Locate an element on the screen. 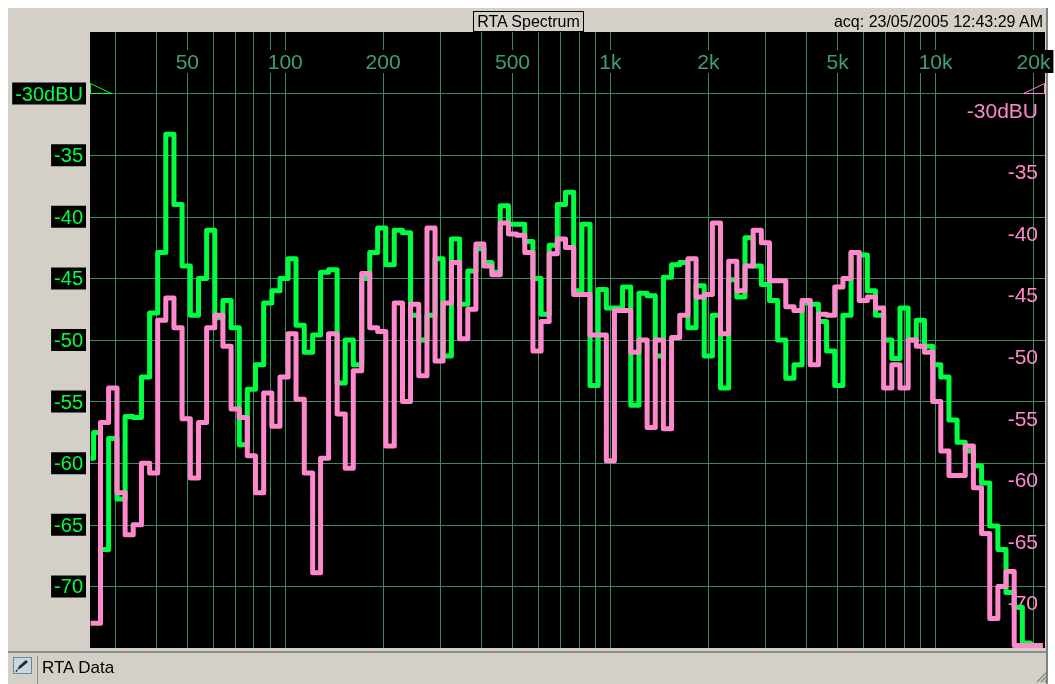 The image size is (1055, 684). y-tick-label: -70 is located at coordinates (68, 586).